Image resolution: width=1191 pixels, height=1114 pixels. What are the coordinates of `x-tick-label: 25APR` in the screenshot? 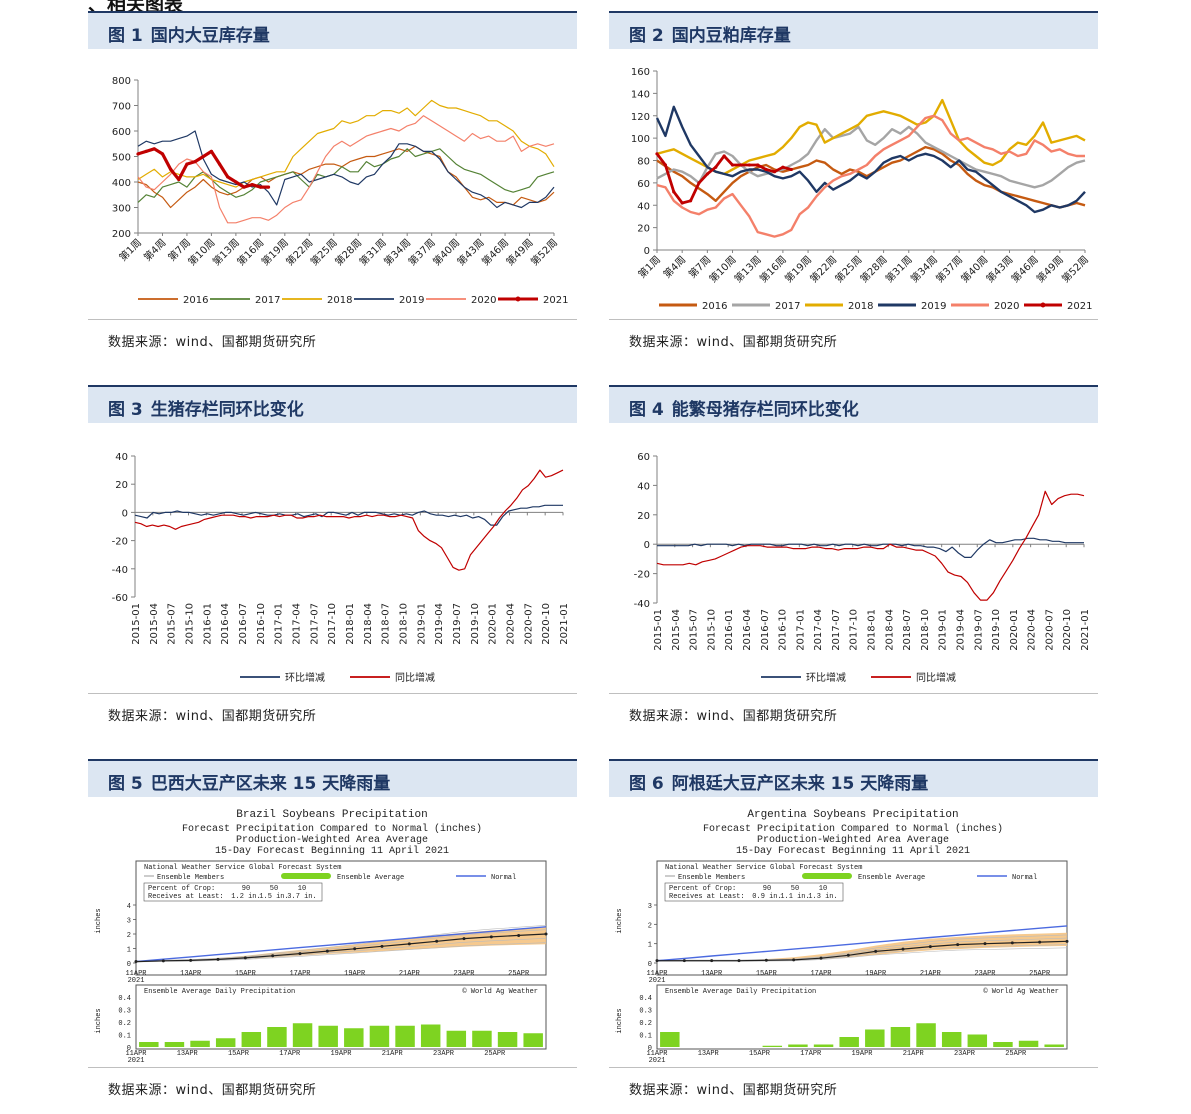 It's located at (519, 974).